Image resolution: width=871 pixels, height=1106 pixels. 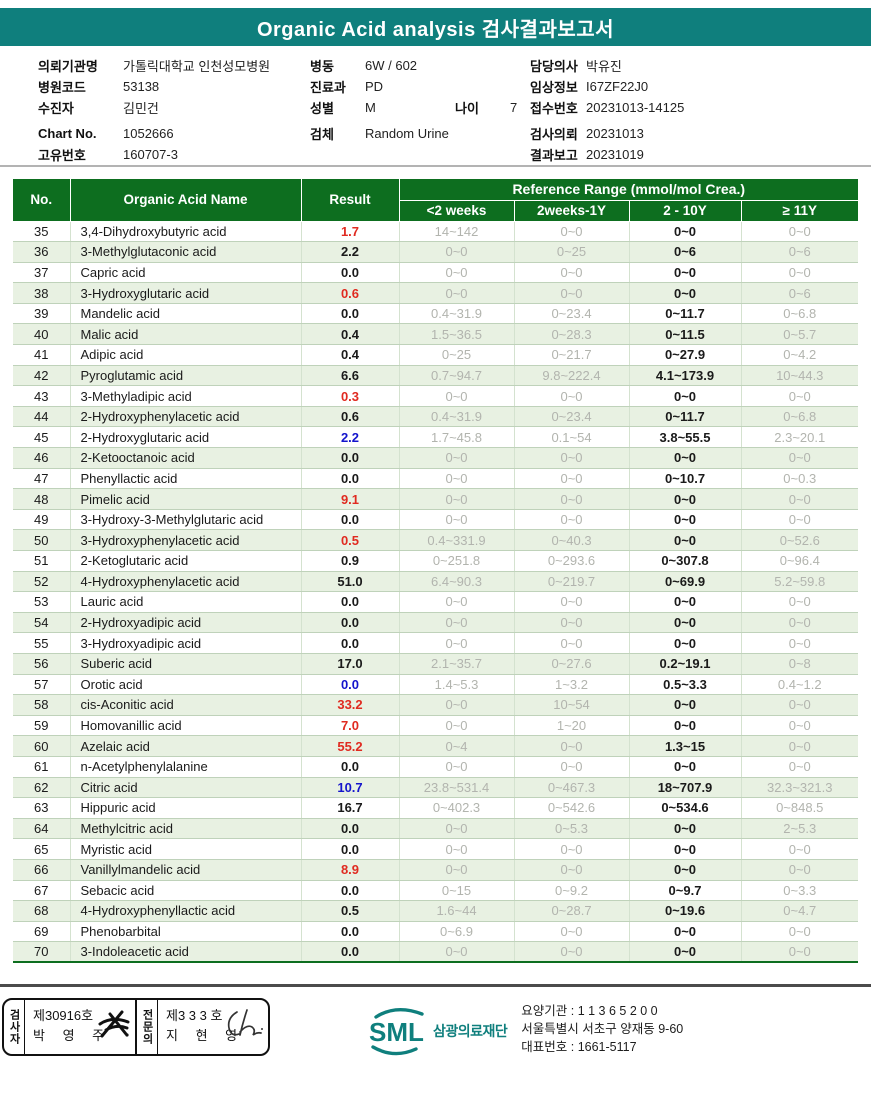 I want to click on cell-range-0: 0.4~31.9, so click(x=456, y=314).